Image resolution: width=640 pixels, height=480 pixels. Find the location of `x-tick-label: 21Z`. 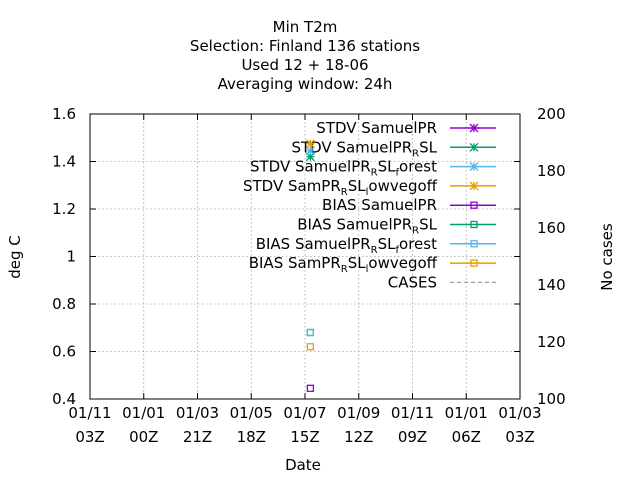

x-tick-label: 21Z is located at coordinates (197, 437).